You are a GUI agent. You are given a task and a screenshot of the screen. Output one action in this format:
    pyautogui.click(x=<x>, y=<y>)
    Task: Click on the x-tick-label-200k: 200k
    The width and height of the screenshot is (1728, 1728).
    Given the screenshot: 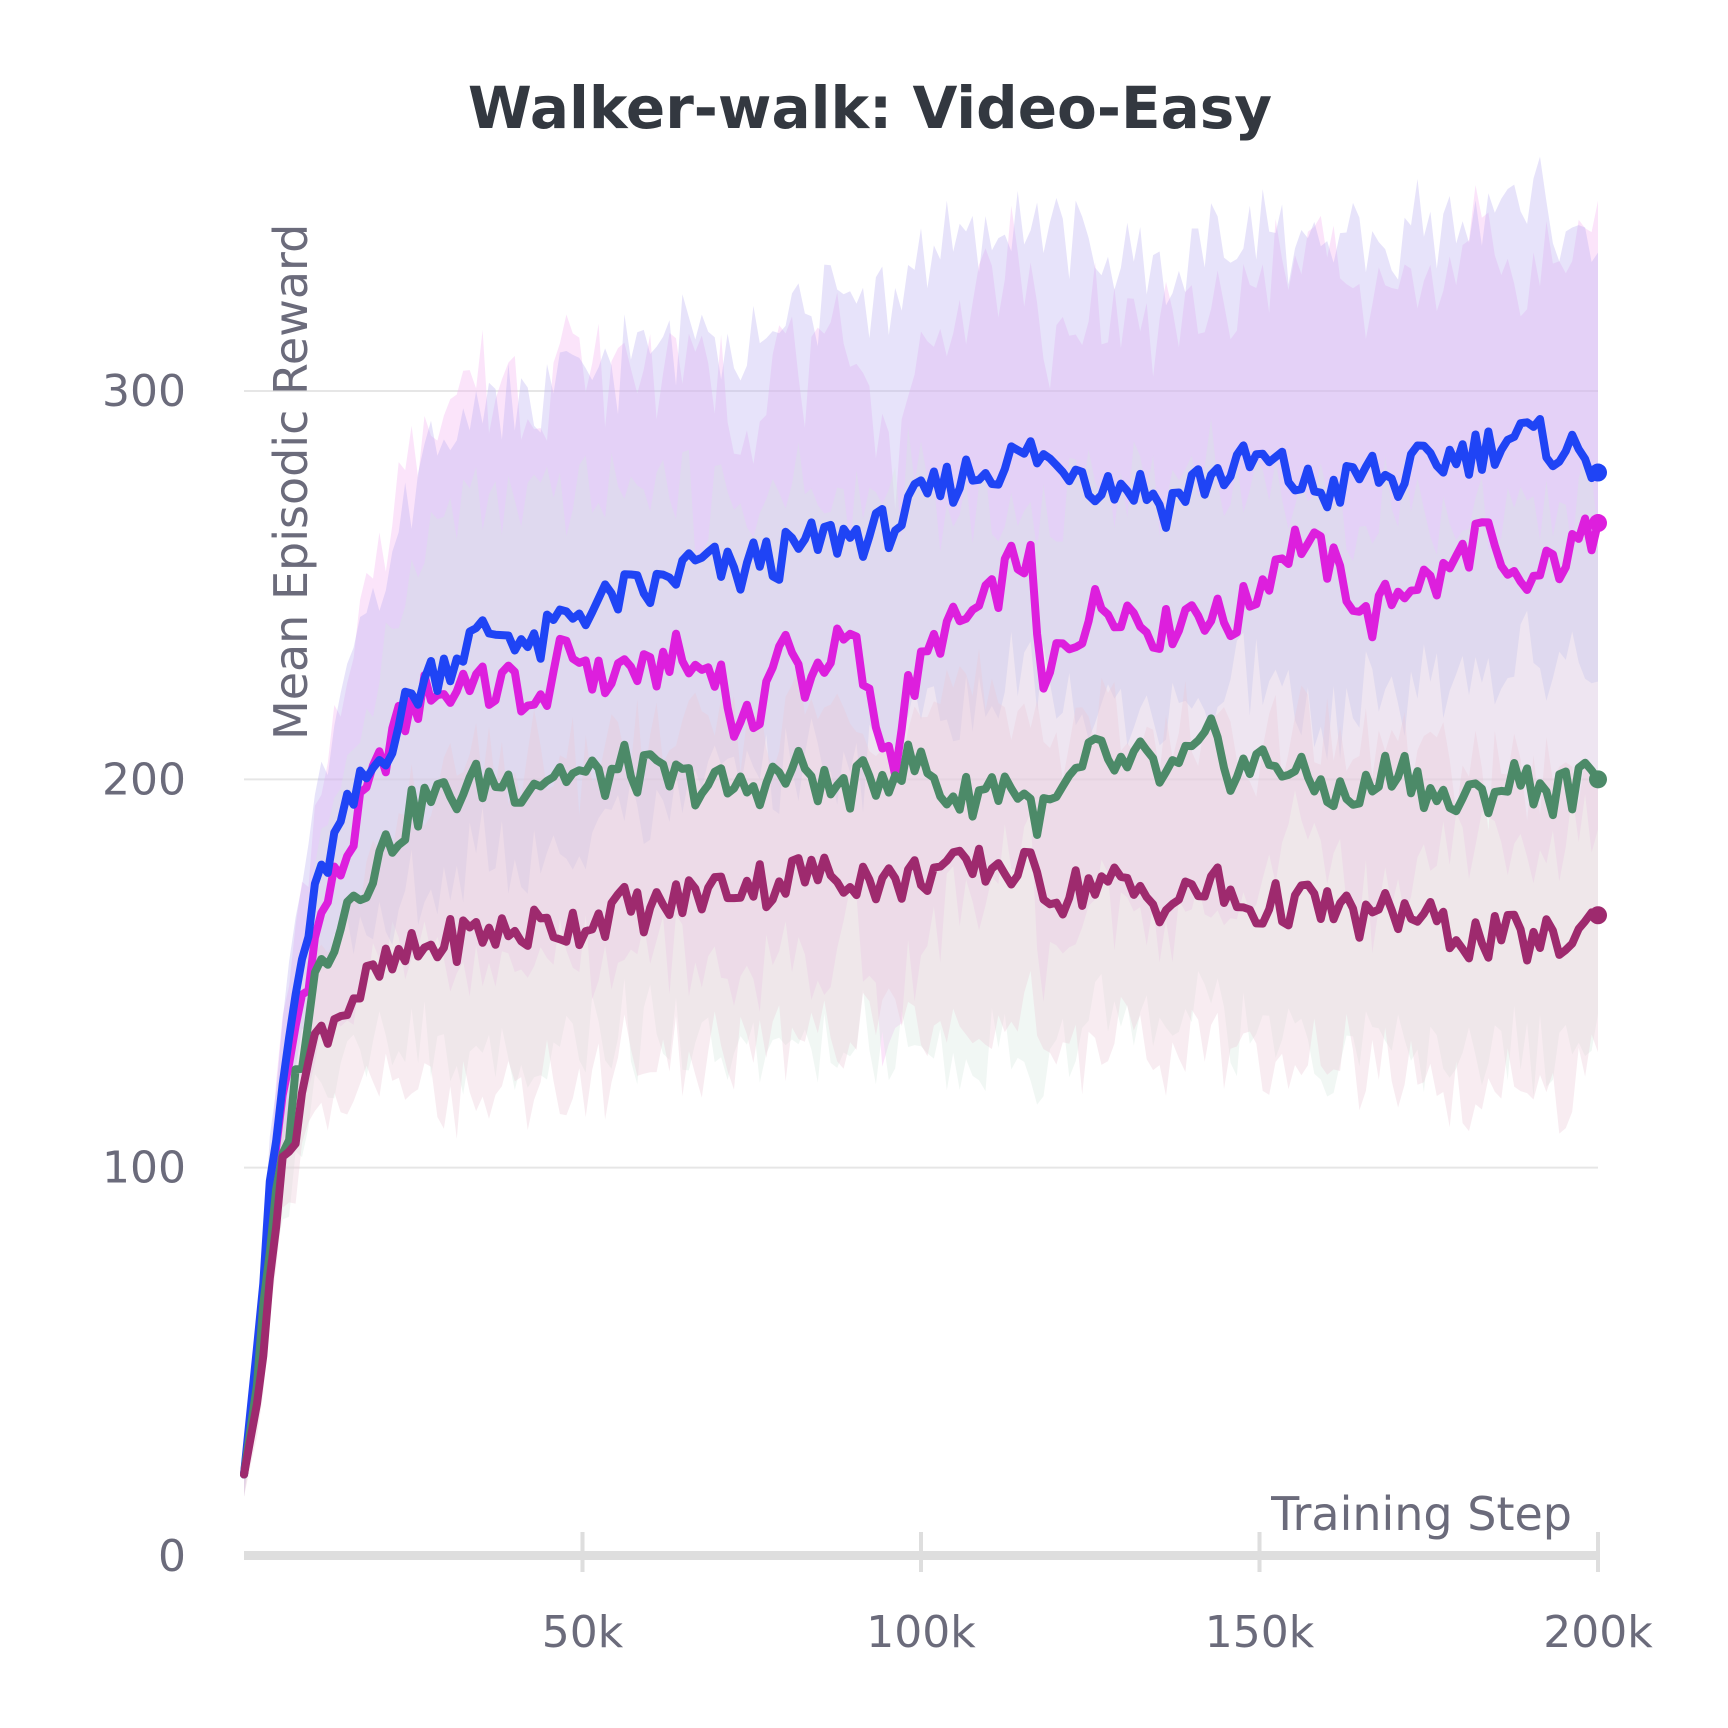 What is the action you would take?
    pyautogui.click(x=1598, y=1632)
    